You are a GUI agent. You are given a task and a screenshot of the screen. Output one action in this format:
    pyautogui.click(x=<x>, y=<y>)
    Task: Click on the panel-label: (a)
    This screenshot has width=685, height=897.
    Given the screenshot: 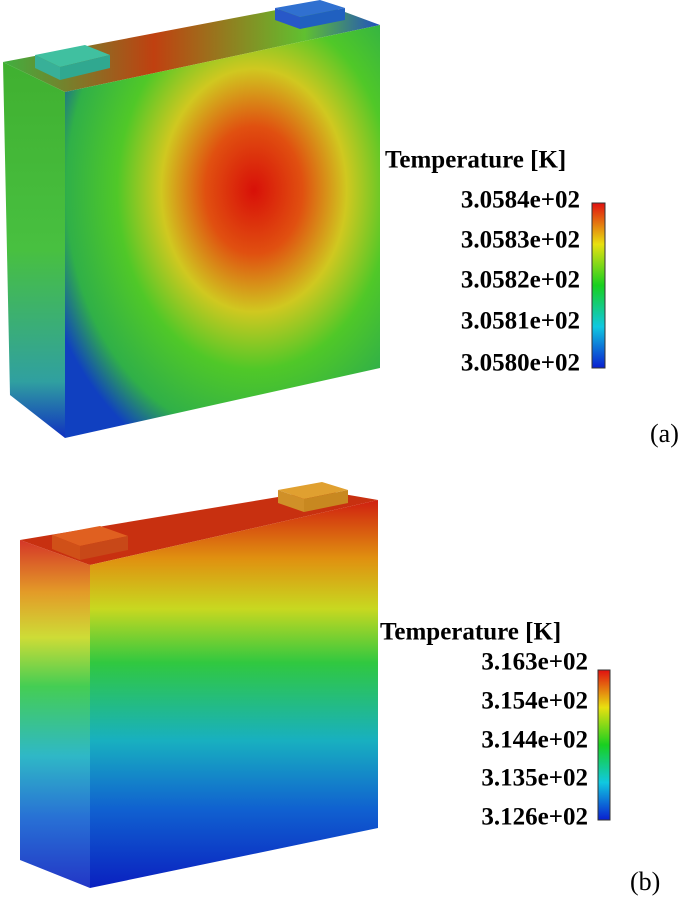 What is the action you would take?
    pyautogui.click(x=664, y=433)
    